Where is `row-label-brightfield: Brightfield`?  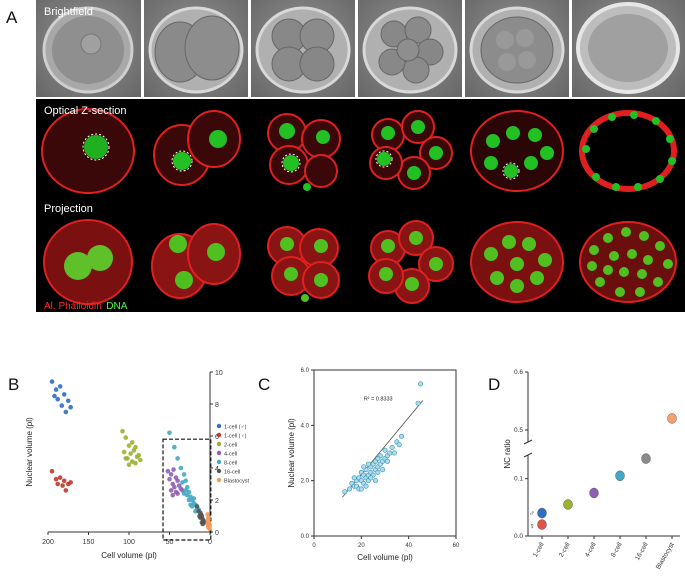 row-label-brightfield: Brightfield is located at coordinates (68, 12).